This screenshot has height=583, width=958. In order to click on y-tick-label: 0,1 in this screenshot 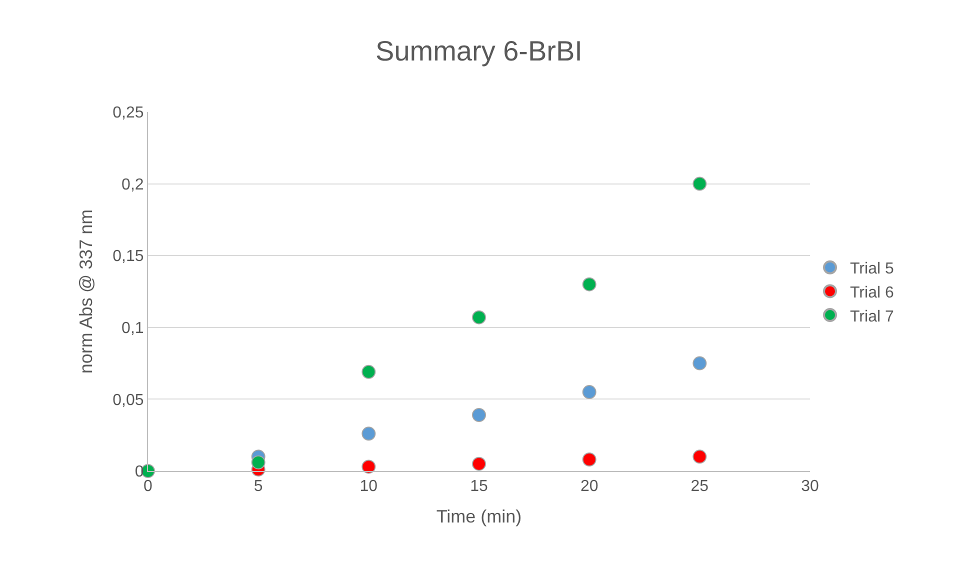, I will do `click(133, 328)`.